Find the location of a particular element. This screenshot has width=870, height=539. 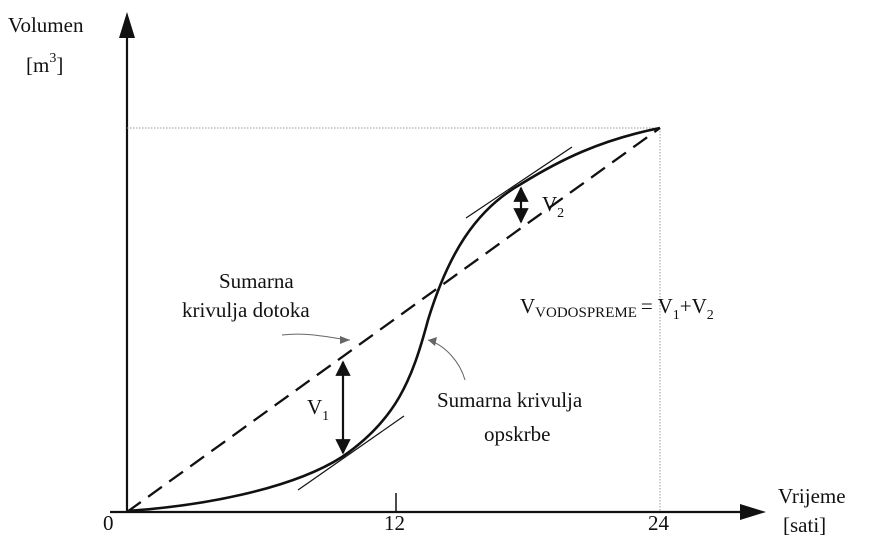

v1-main: V is located at coordinates (314, 407).